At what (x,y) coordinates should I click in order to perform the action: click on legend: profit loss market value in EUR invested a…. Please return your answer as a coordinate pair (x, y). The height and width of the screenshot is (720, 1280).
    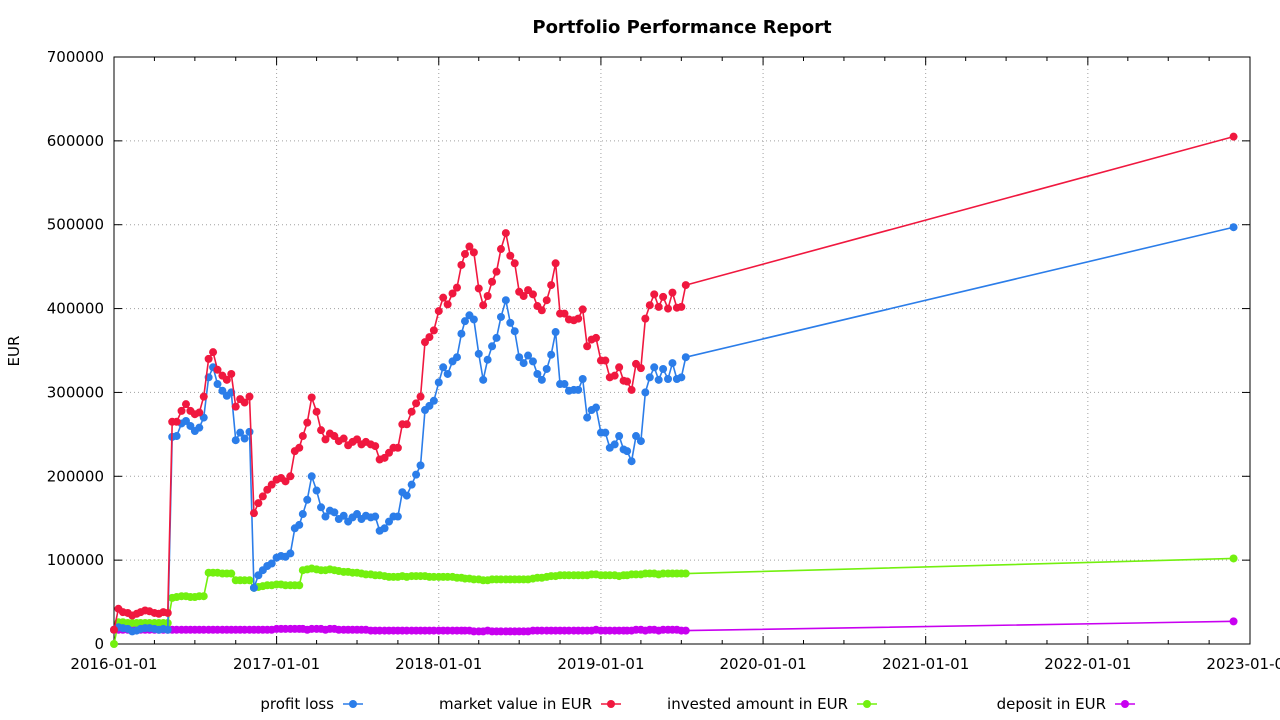
    Looking at the image, I should click on (697, 704).